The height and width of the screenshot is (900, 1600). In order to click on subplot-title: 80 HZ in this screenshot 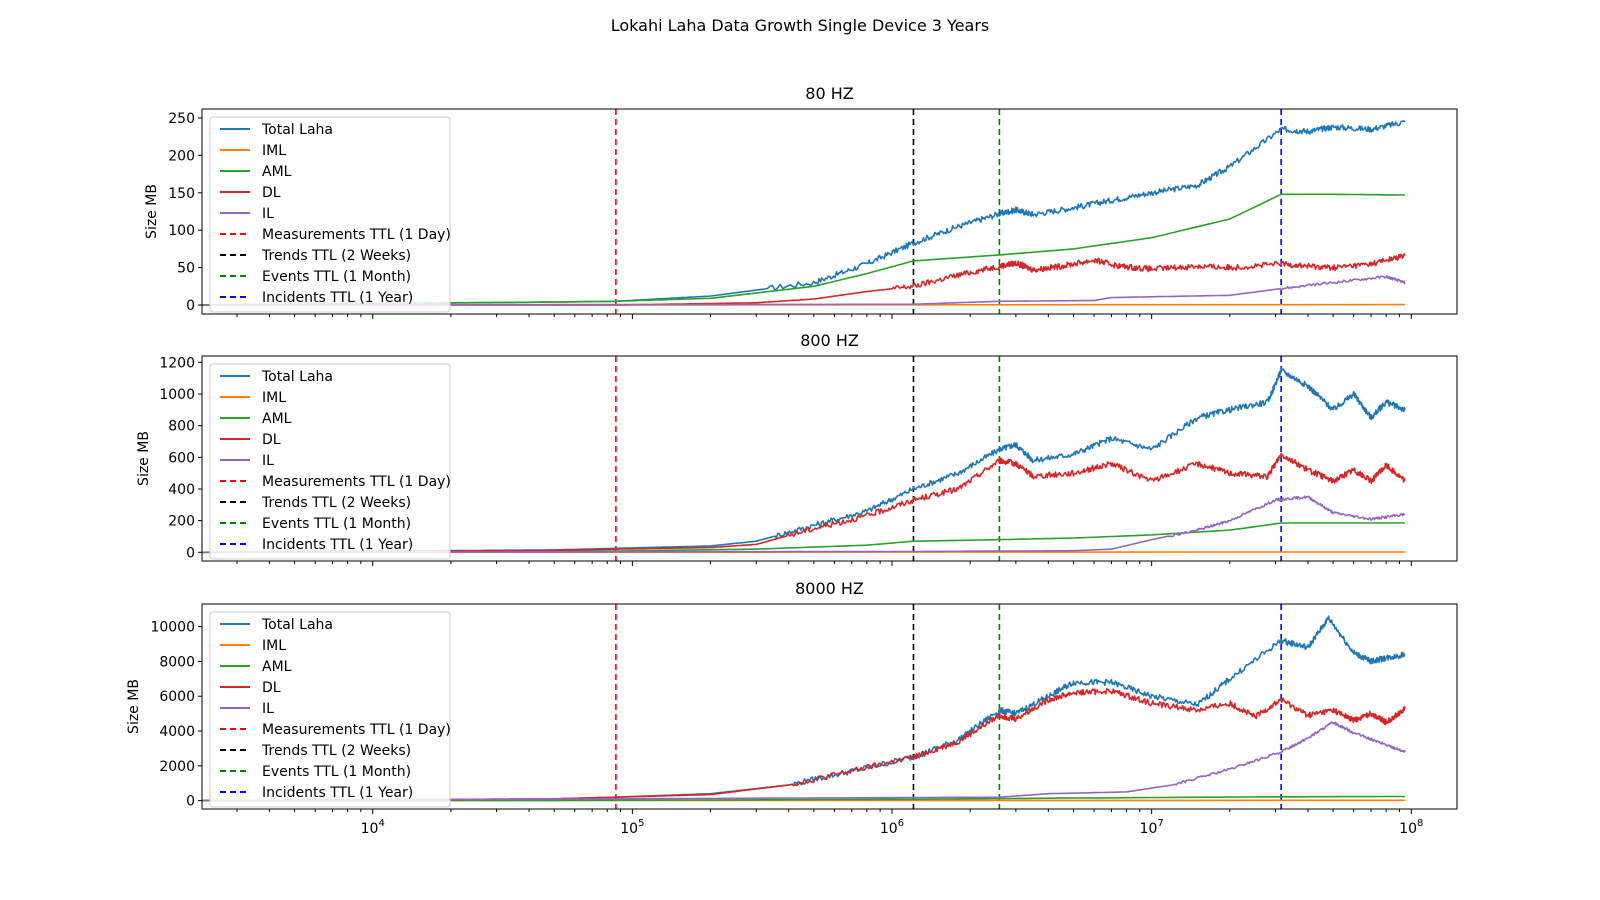, I will do `click(829, 93)`.